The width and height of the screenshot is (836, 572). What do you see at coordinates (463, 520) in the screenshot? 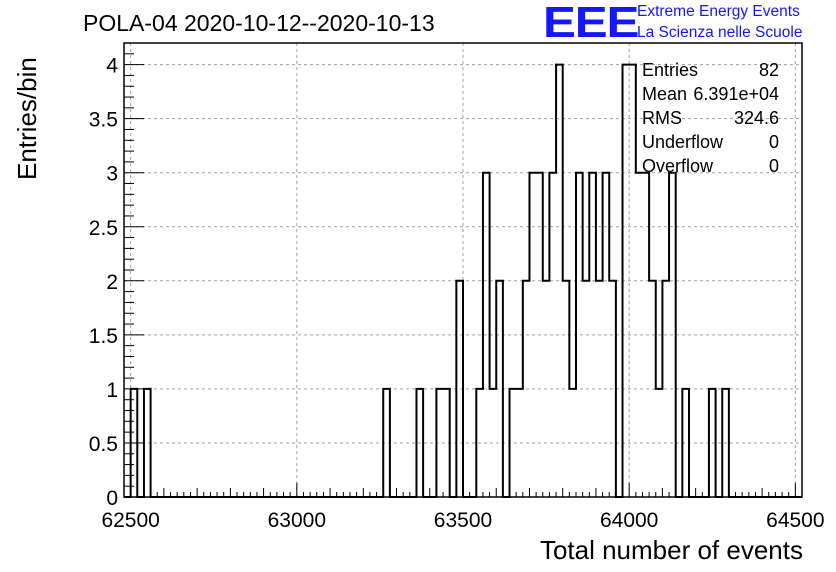
I see `x-tick-label: 63500` at bounding box center [463, 520].